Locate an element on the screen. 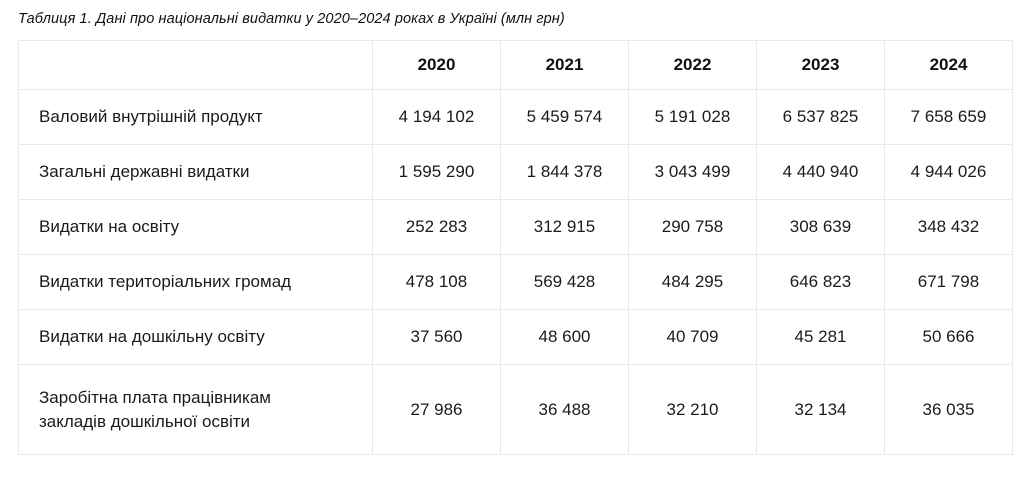 The height and width of the screenshot is (477, 1033). row-label: Видатки територіальних громад is located at coordinates (195, 282).